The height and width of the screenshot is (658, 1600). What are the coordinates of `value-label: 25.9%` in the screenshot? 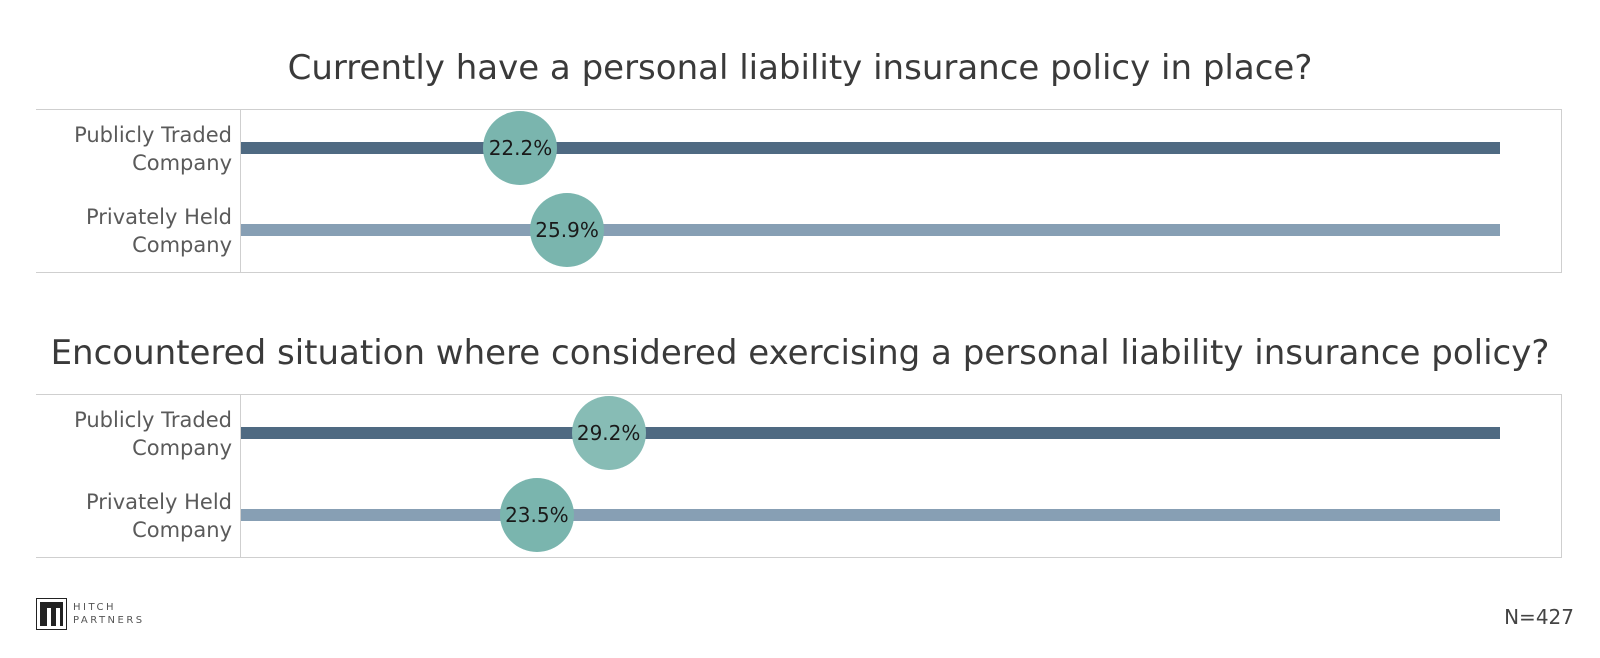 It's located at (567, 230).